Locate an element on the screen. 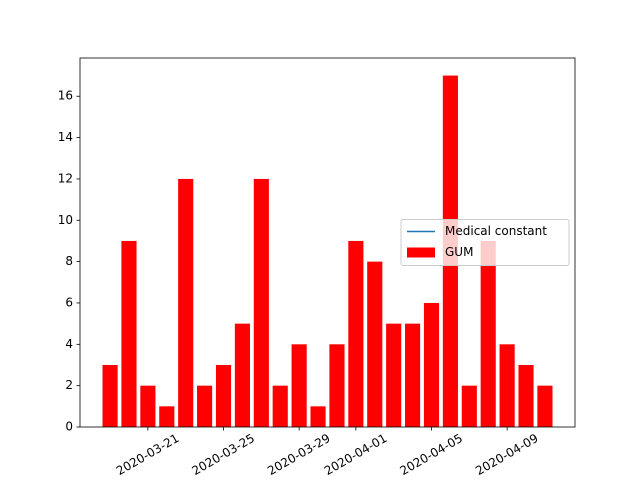 The height and width of the screenshot is (480, 640). y-tick-label: 0 is located at coordinates (69, 427).